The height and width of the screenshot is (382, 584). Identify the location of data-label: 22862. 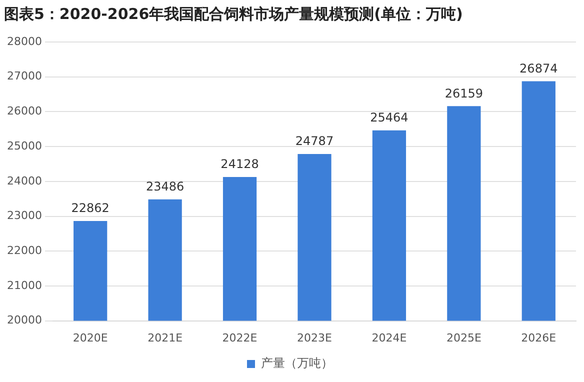
(90, 208).